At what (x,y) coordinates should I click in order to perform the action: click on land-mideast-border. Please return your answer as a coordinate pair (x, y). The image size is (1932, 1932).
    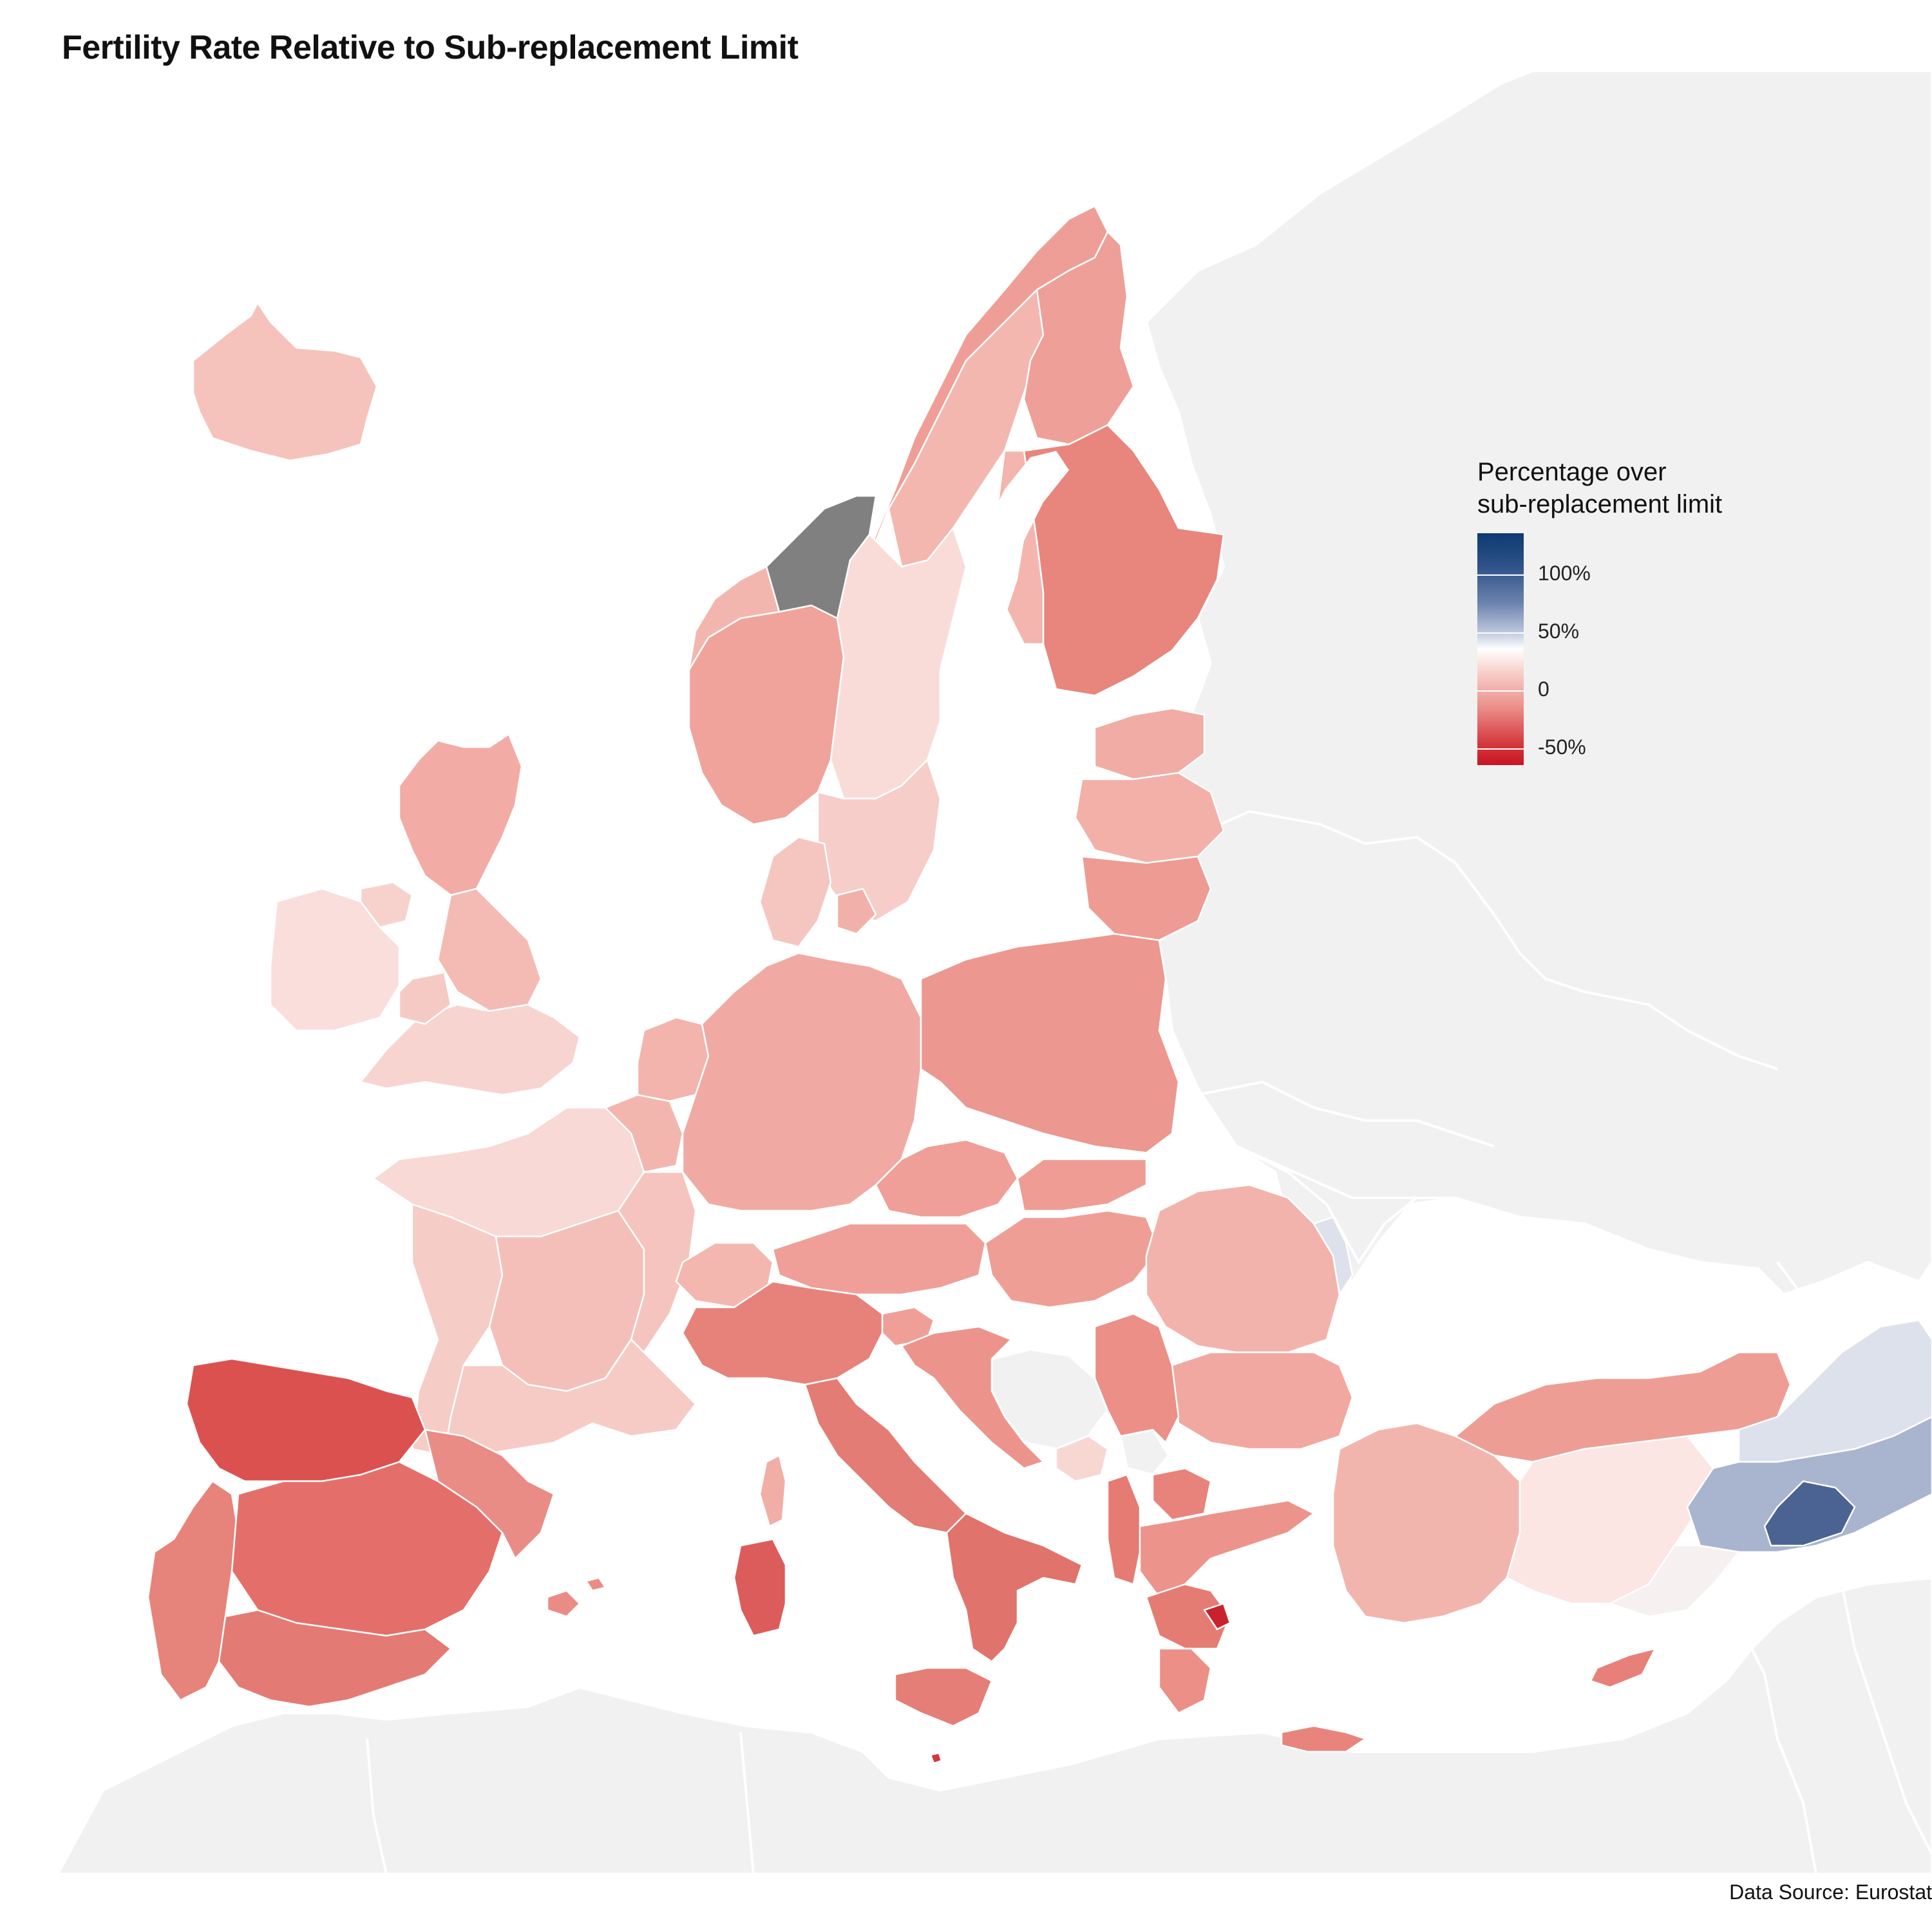
    Looking at the image, I should click on (1764, 1729).